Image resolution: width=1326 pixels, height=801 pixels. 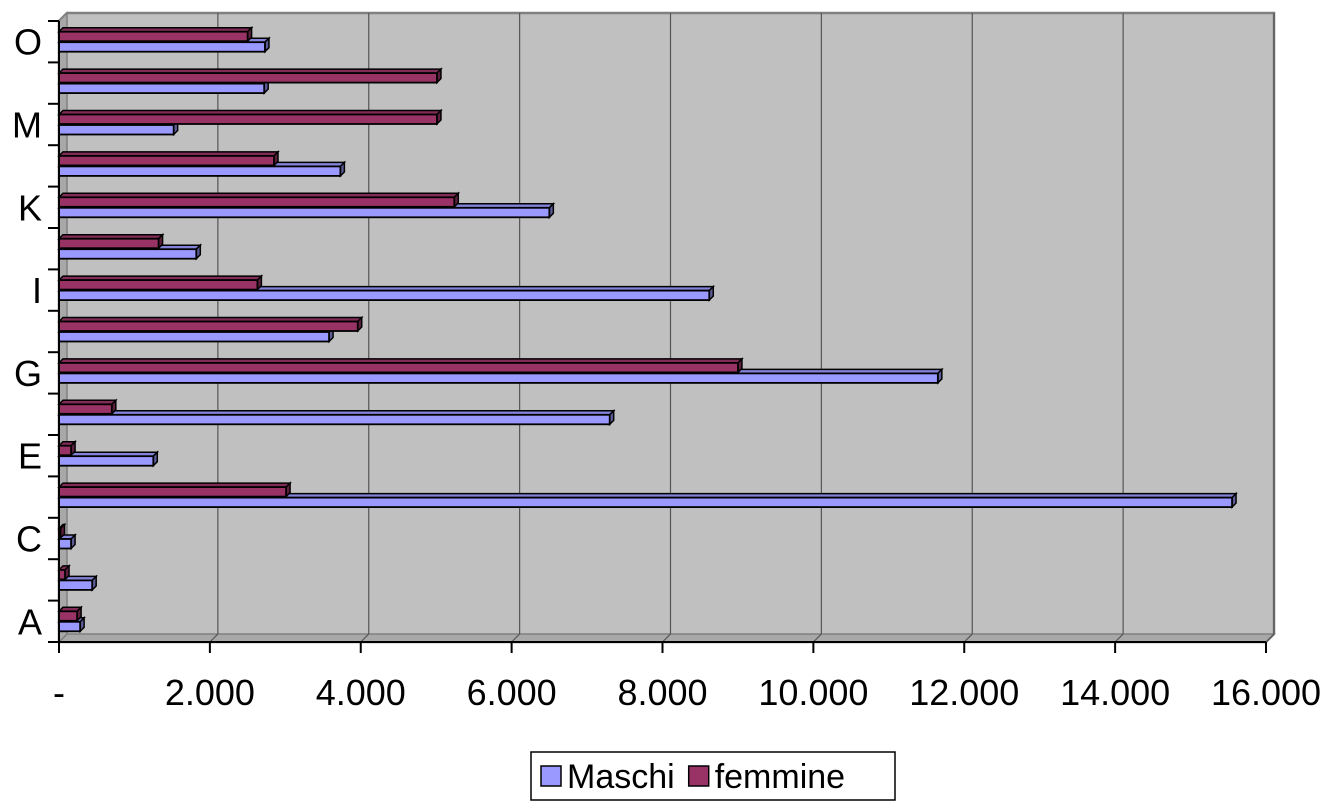 I want to click on bar-maschi-c, so click(x=65, y=544).